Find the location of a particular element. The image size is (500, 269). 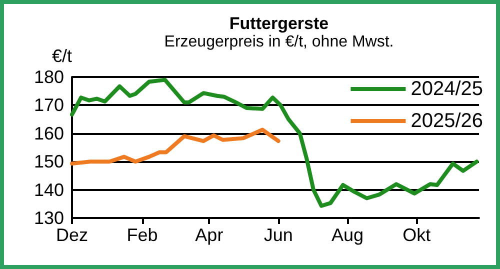

legend-label: 2024/25 is located at coordinates (446, 89).